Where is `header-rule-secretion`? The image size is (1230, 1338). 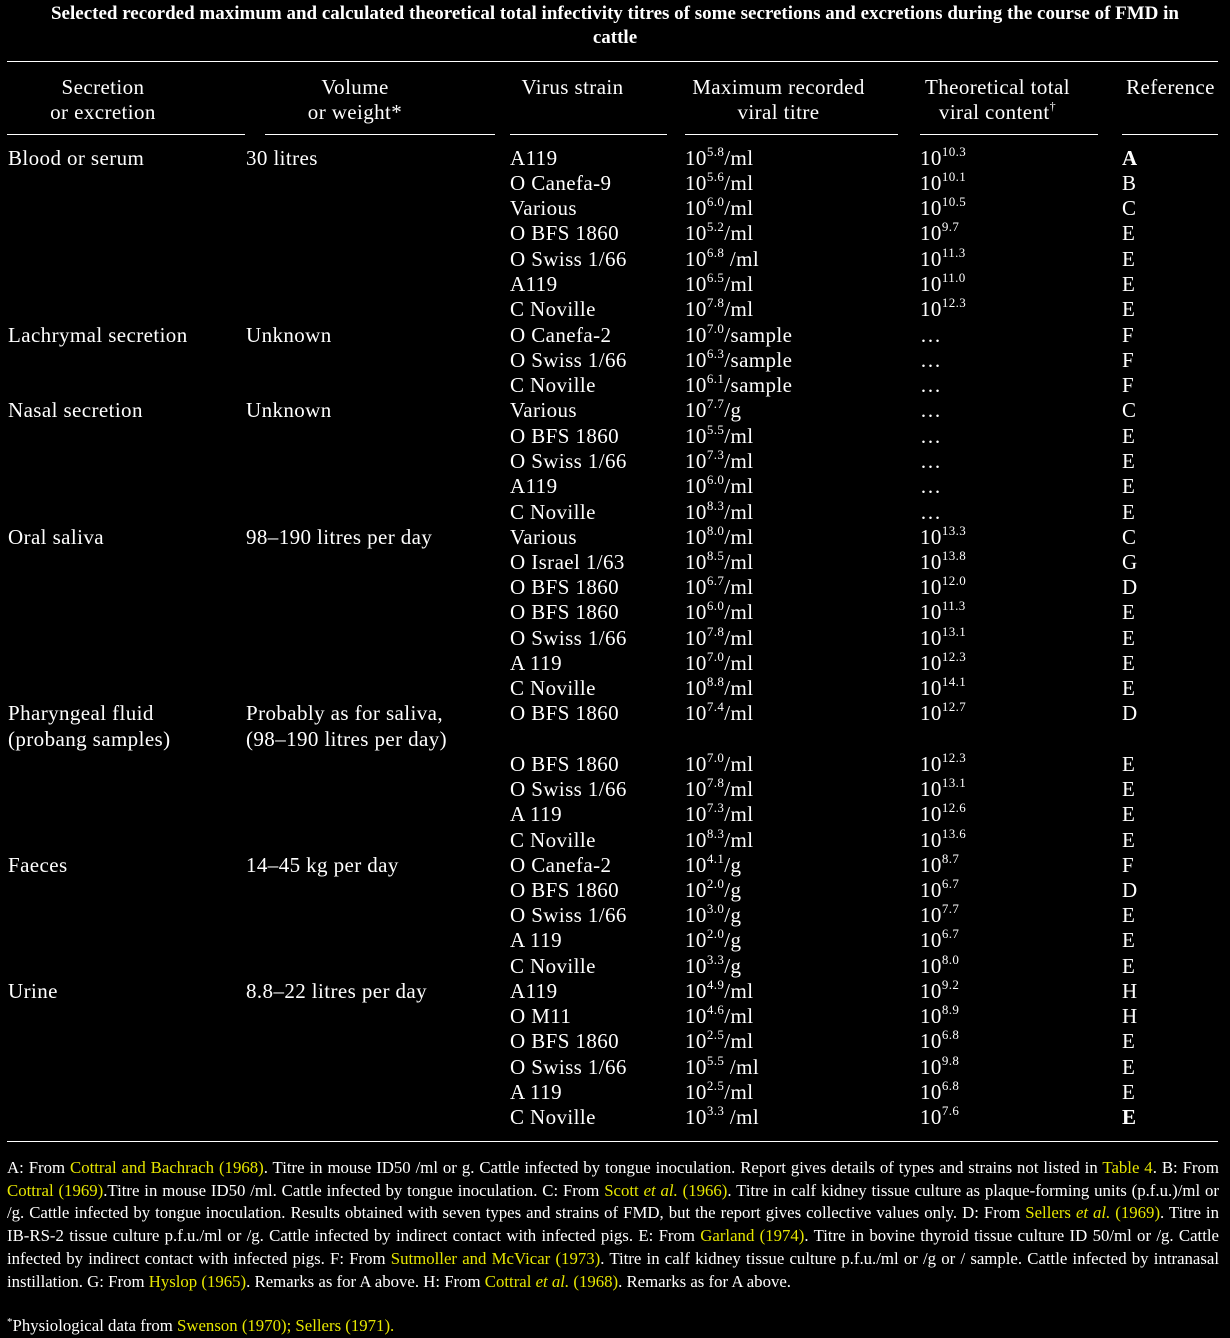
header-rule-secretion is located at coordinates (126, 134).